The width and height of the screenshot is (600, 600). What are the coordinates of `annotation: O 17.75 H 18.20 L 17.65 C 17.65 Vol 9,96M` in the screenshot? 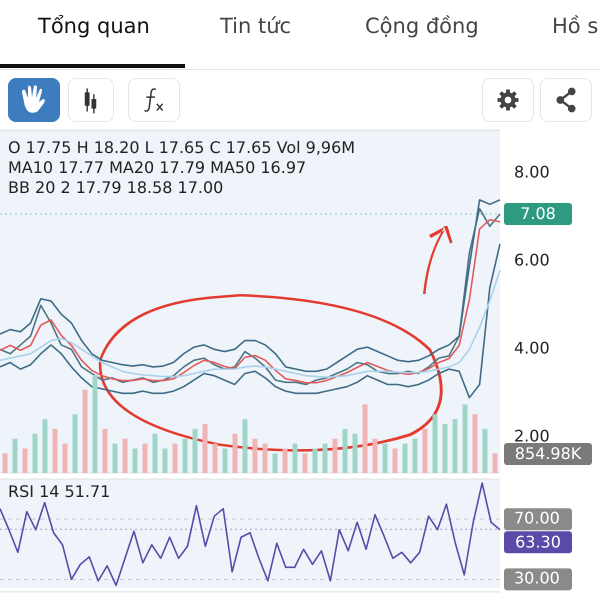 It's located at (182, 148).